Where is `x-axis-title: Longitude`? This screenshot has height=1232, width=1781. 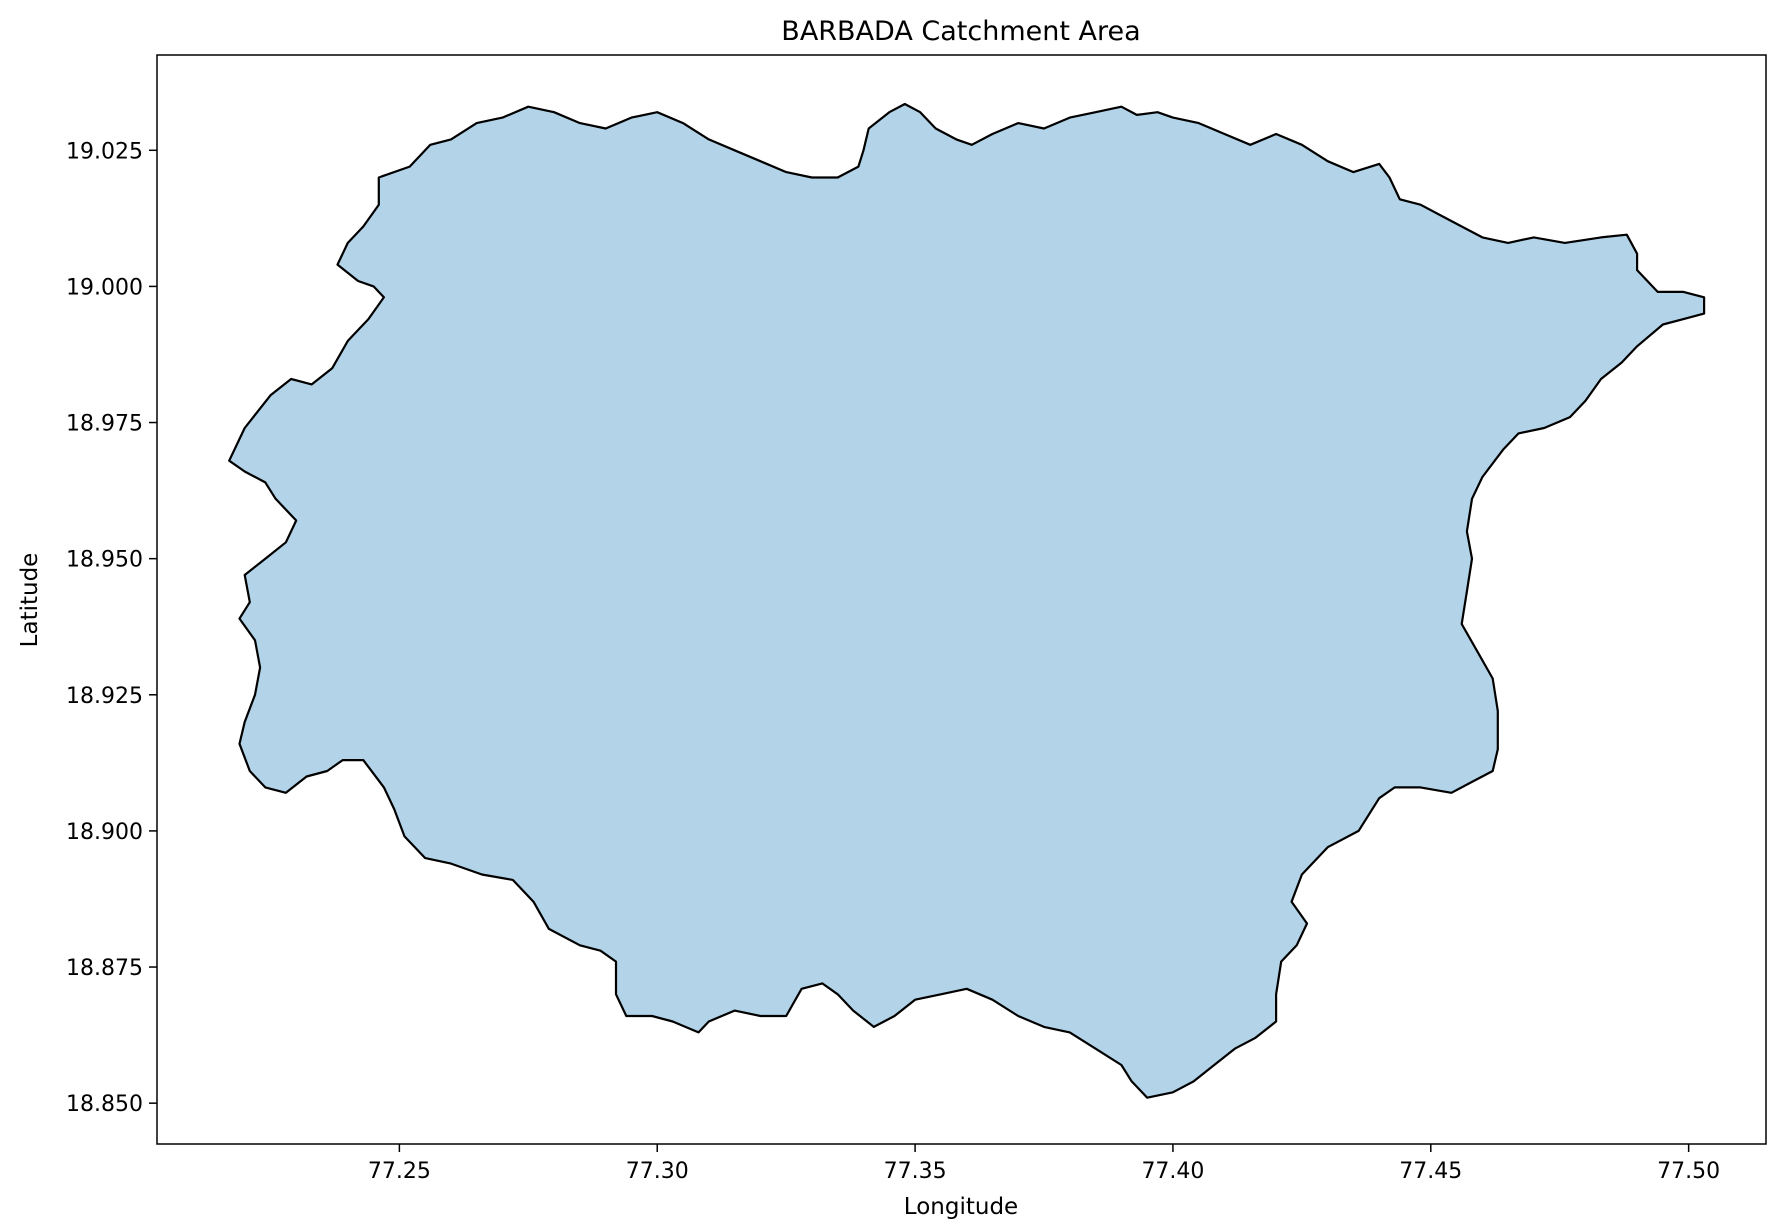 x-axis-title: Longitude is located at coordinates (961, 1207).